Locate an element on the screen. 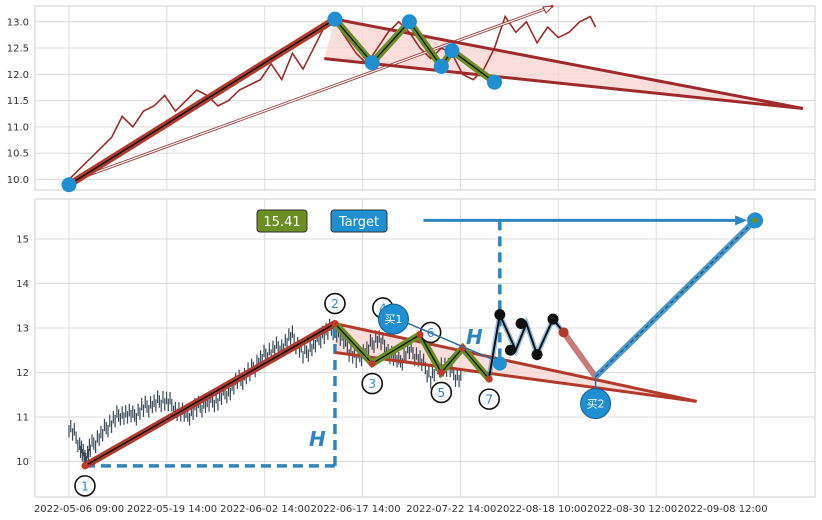 Image resolution: width=822 pixels, height=520 pixels. x-tick-label: 2022-09-08 12:00 is located at coordinates (723, 509).